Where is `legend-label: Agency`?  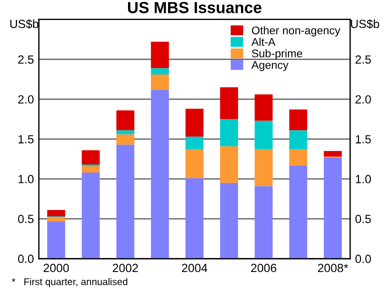 legend-label: Agency is located at coordinates (269, 66).